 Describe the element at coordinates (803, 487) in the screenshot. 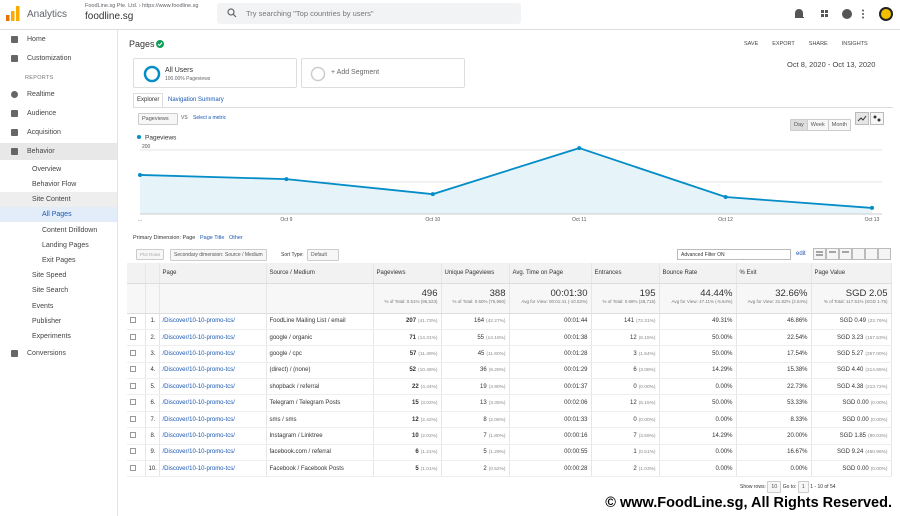

I see `goto-input: 1` at that location.